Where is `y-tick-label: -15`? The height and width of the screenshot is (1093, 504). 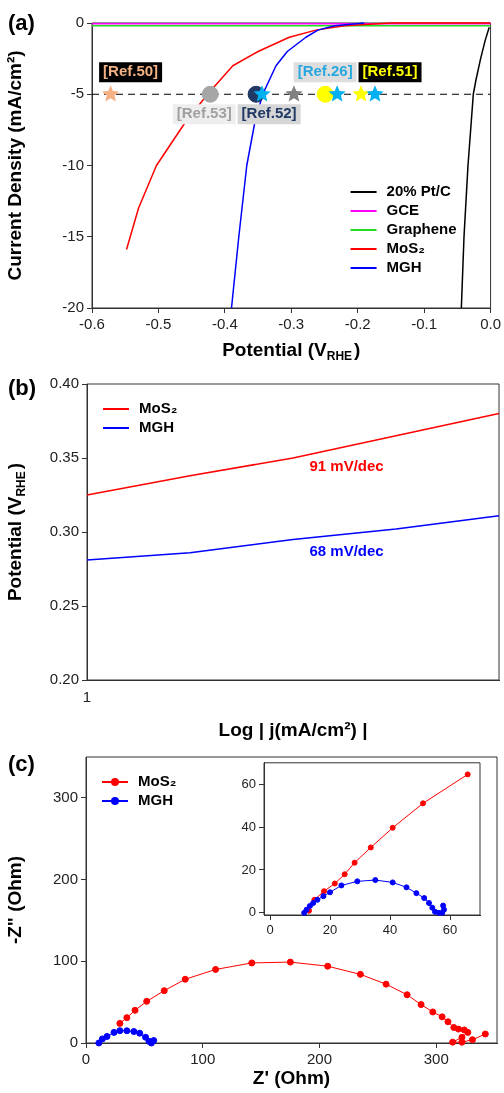 y-tick-label: -15 is located at coordinates (73, 235).